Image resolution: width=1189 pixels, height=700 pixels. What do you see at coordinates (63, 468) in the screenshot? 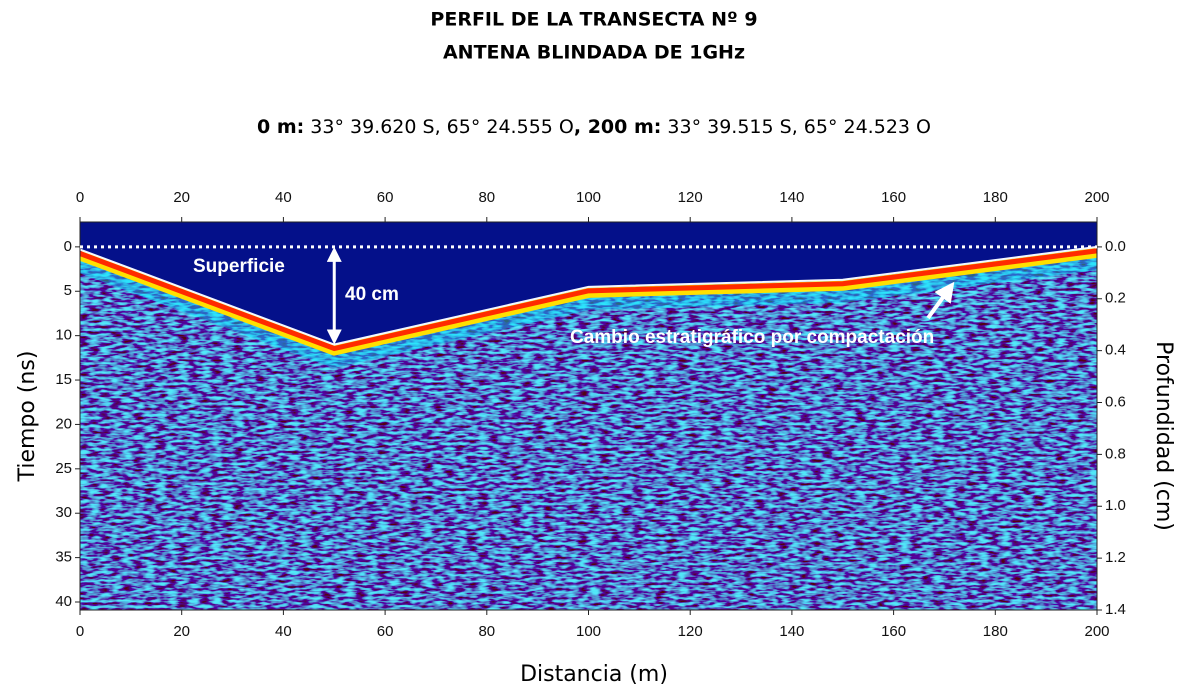
I see `y-tick-label: 25` at bounding box center [63, 468].